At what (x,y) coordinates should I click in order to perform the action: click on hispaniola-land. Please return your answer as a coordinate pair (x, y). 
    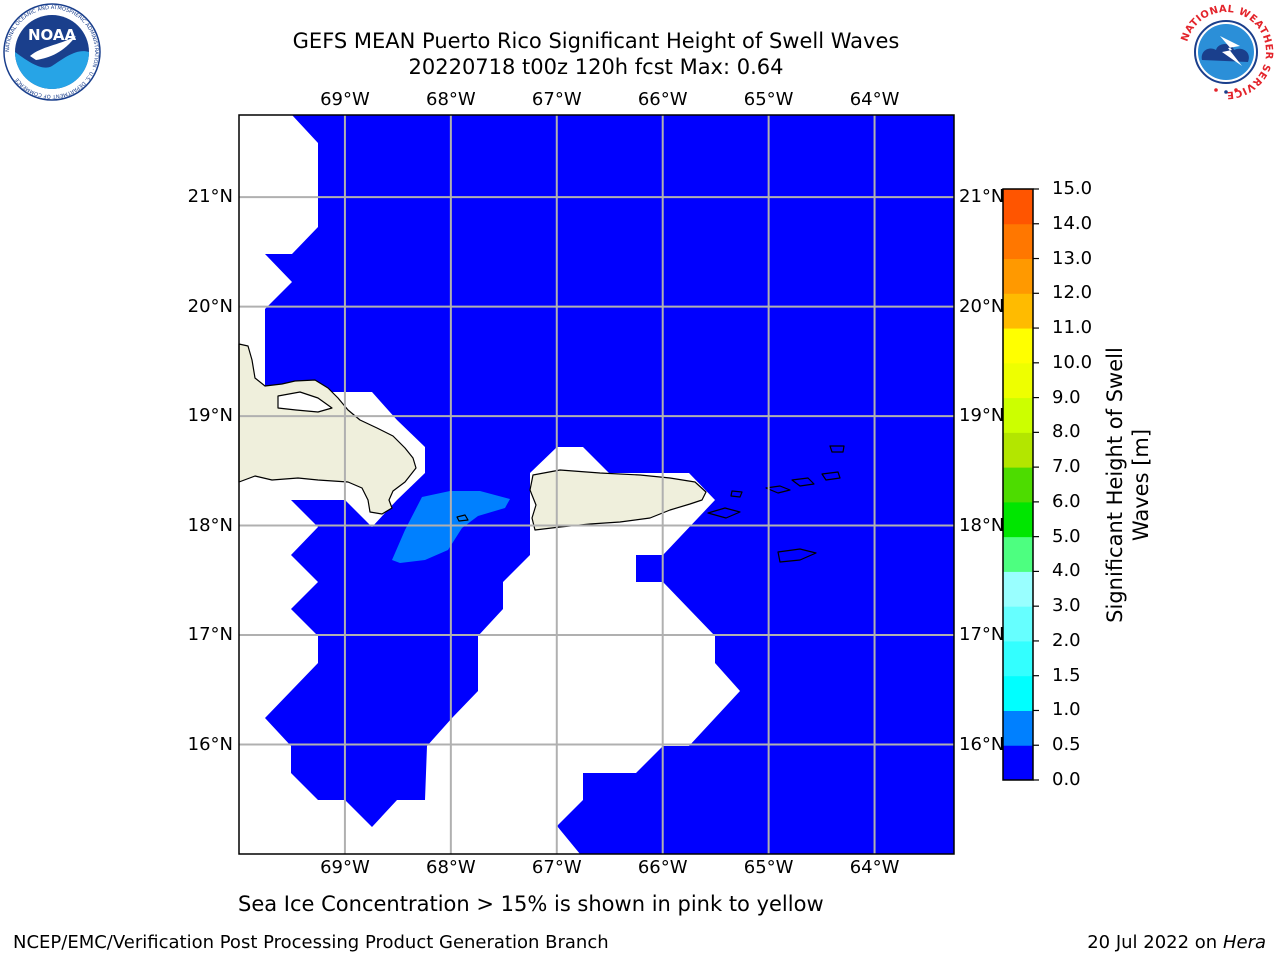
    Looking at the image, I should click on (327, 429).